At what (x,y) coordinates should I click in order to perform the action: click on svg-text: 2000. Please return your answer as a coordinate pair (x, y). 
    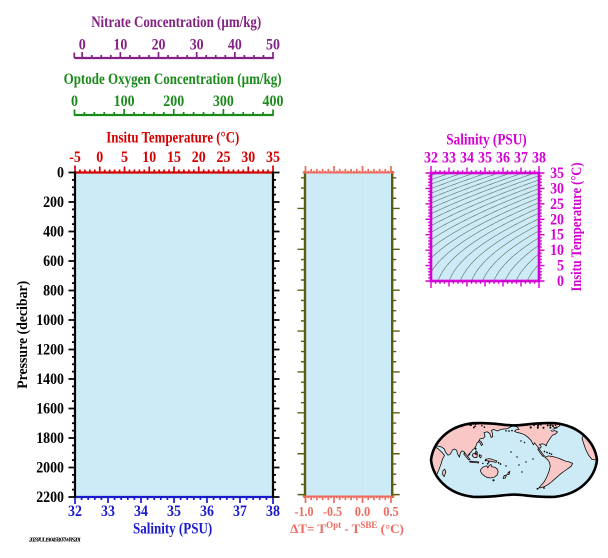
    Looking at the image, I should click on (50, 468).